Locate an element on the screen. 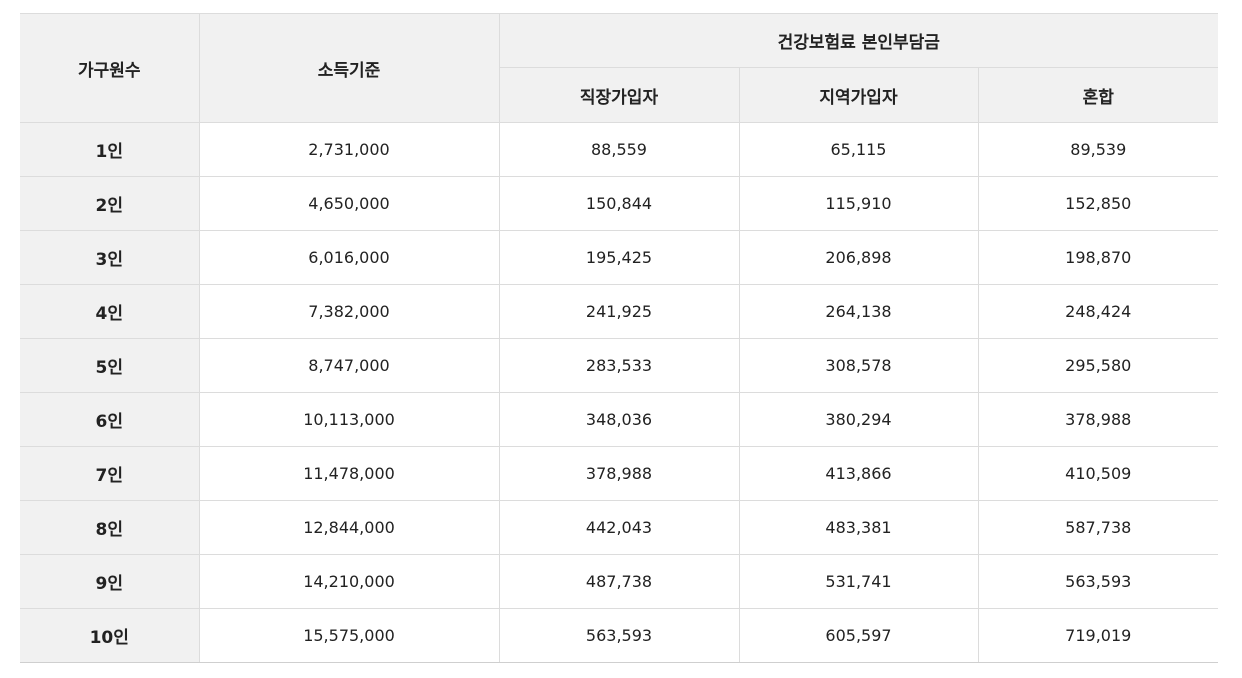 The image size is (1242, 678). income-cell: 15,575,000 is located at coordinates (349, 635).